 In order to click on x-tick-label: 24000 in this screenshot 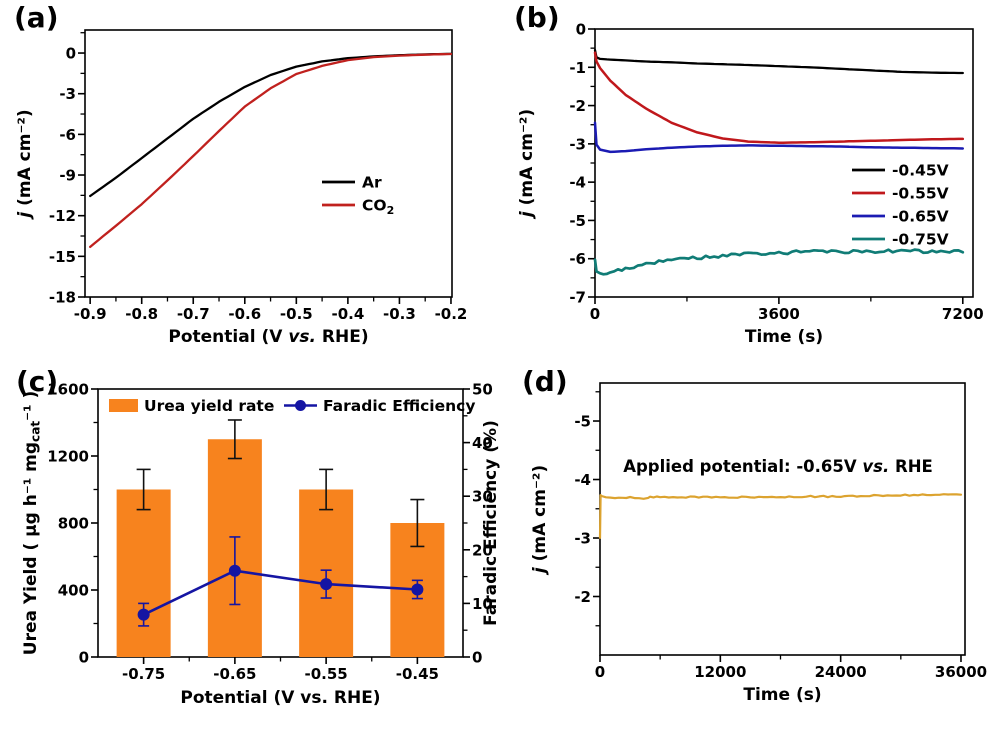, I will do `click(841, 672)`.